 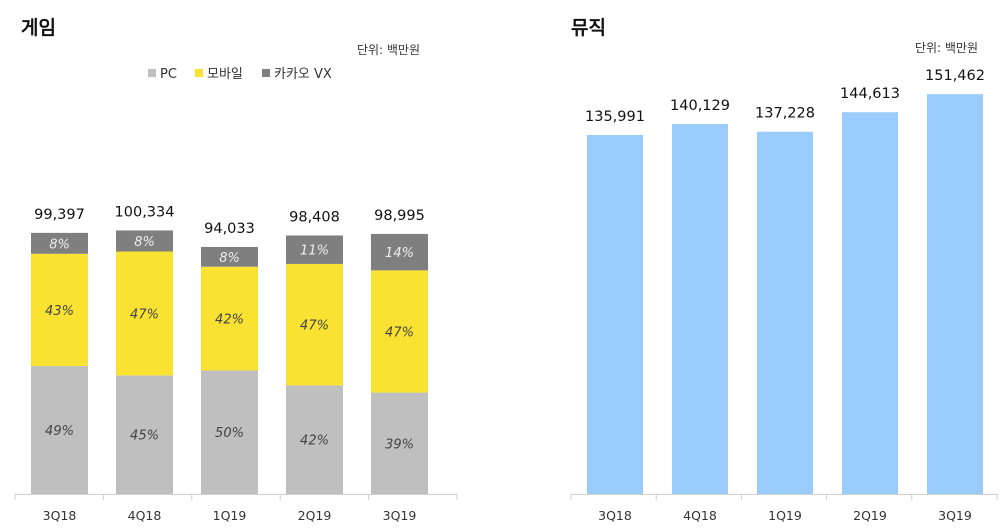 What do you see at coordinates (225, 74) in the screenshot?
I see `legend-label: 모바일` at bounding box center [225, 74].